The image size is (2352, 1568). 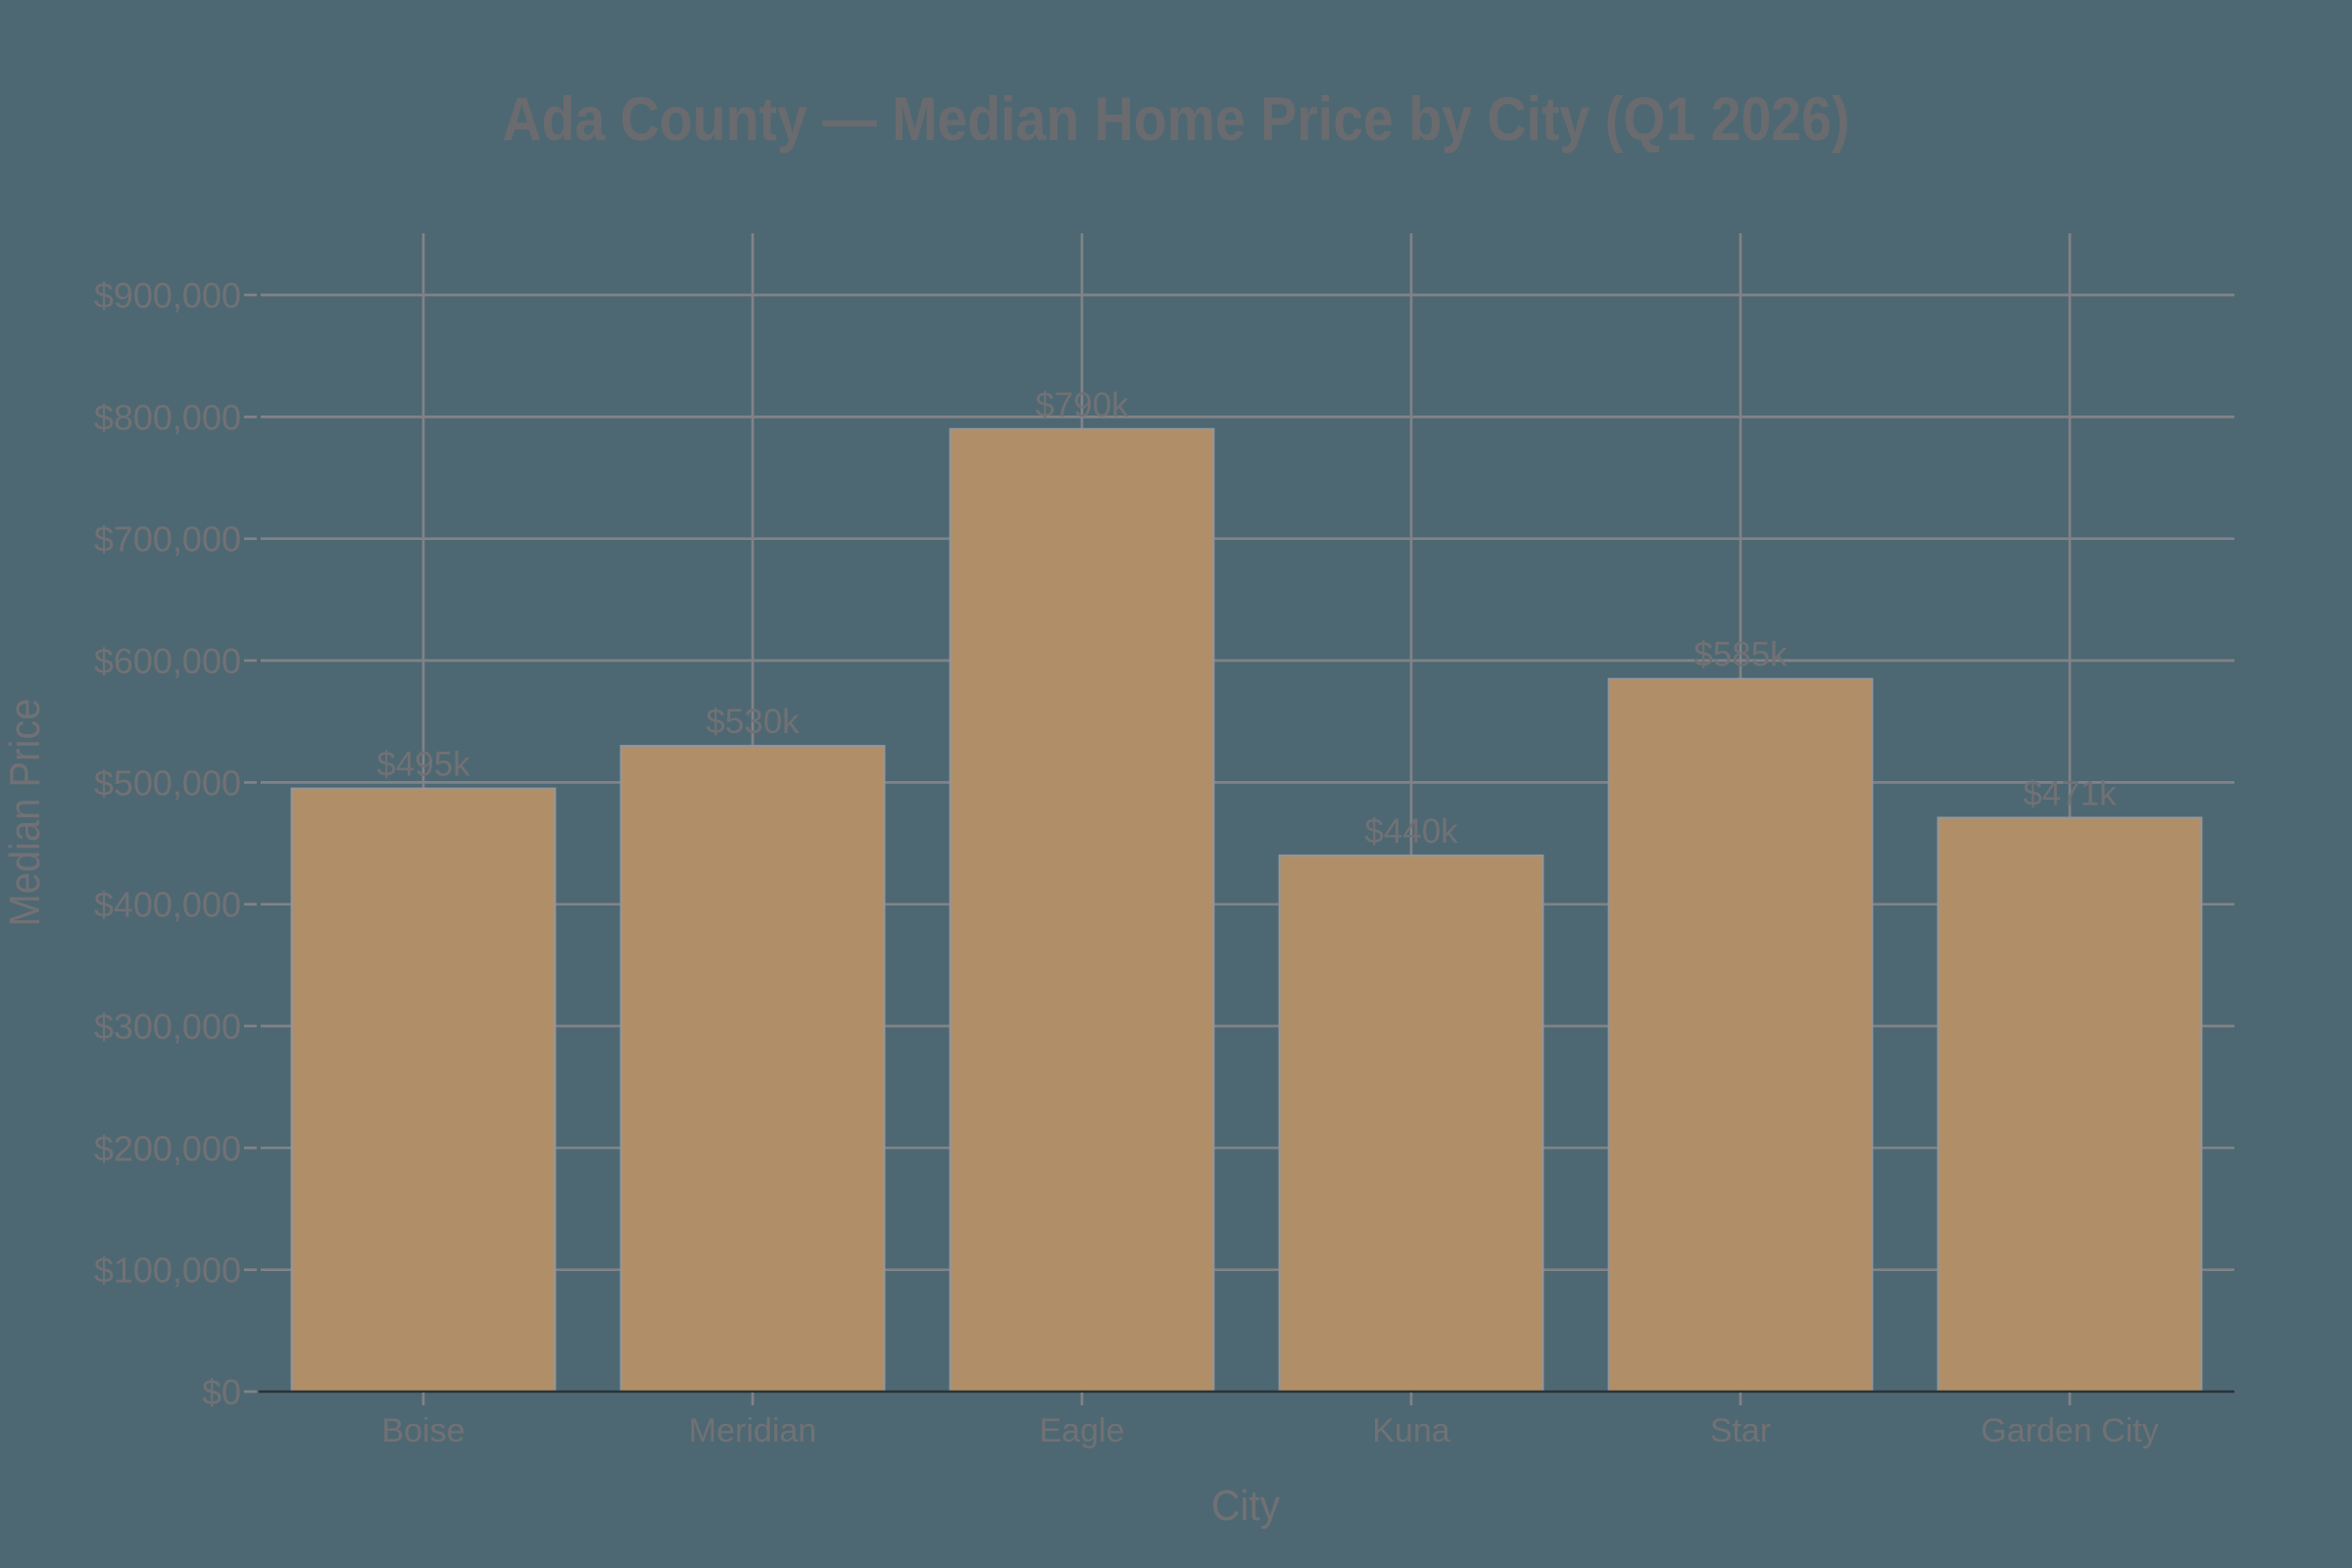 What do you see at coordinates (2070, 793) in the screenshot?
I see `svg-text: $471k` at bounding box center [2070, 793].